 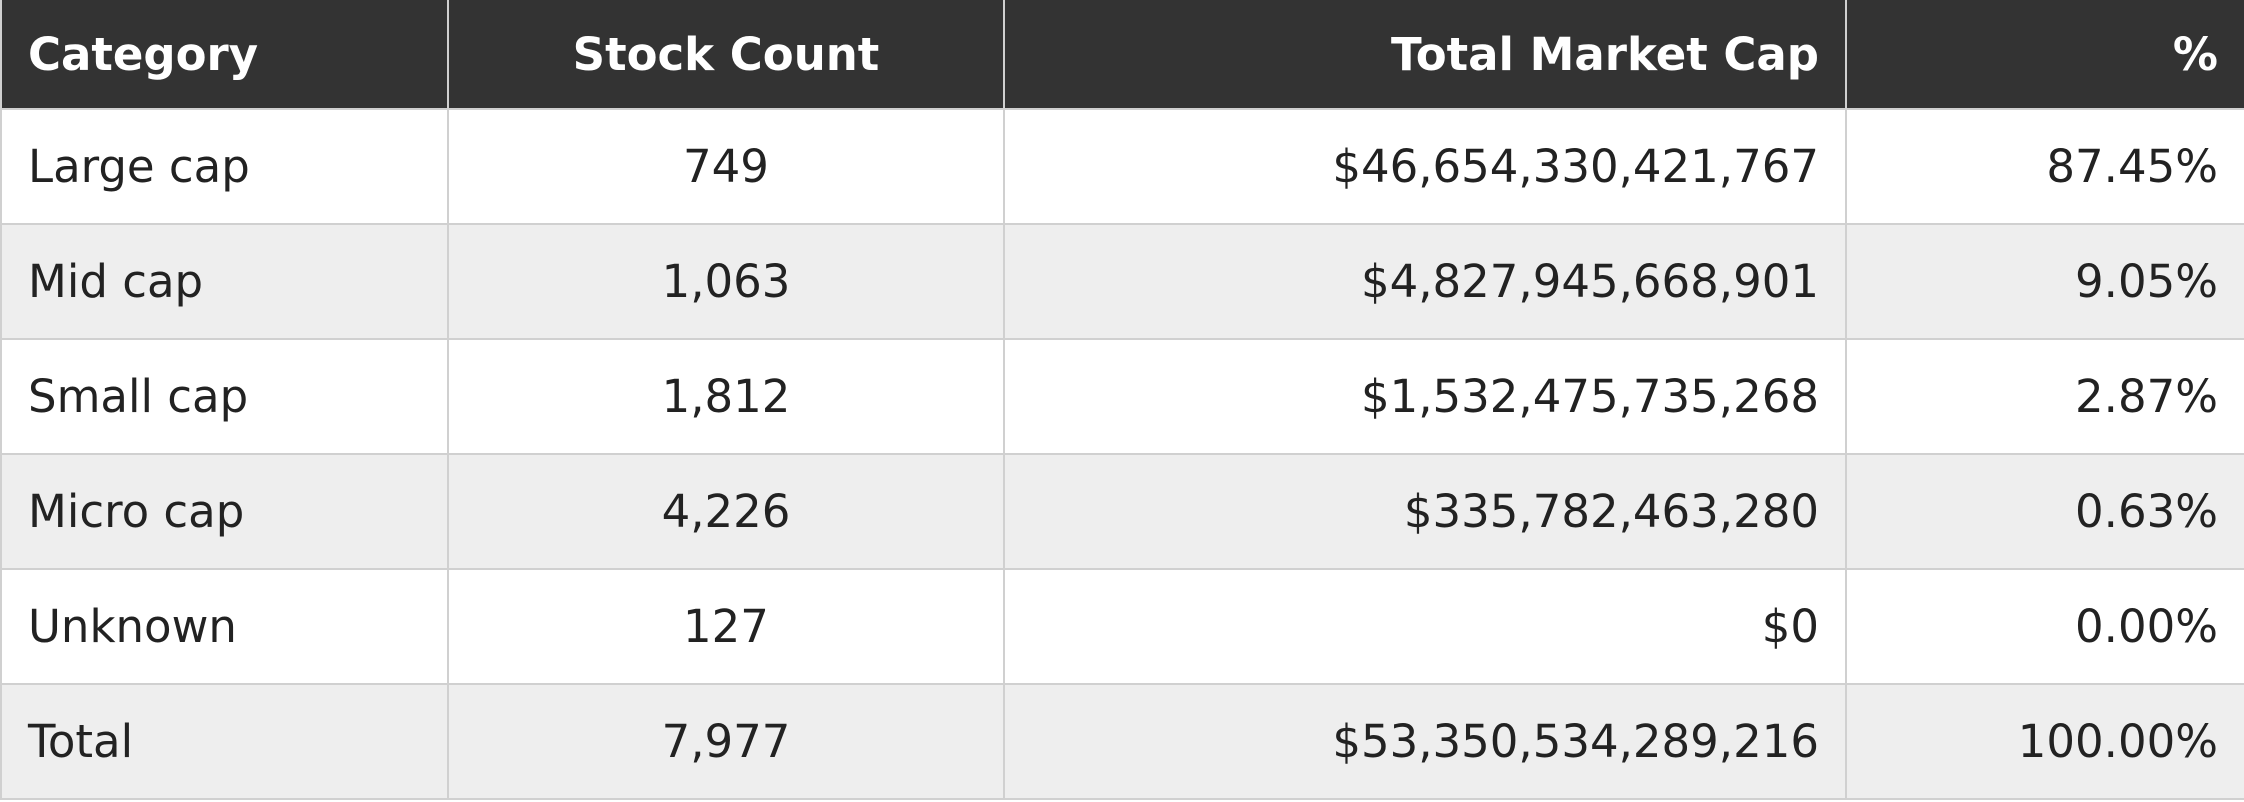 What do you see at coordinates (2044, 54) in the screenshot?
I see `column-header-percent: %` at bounding box center [2044, 54].